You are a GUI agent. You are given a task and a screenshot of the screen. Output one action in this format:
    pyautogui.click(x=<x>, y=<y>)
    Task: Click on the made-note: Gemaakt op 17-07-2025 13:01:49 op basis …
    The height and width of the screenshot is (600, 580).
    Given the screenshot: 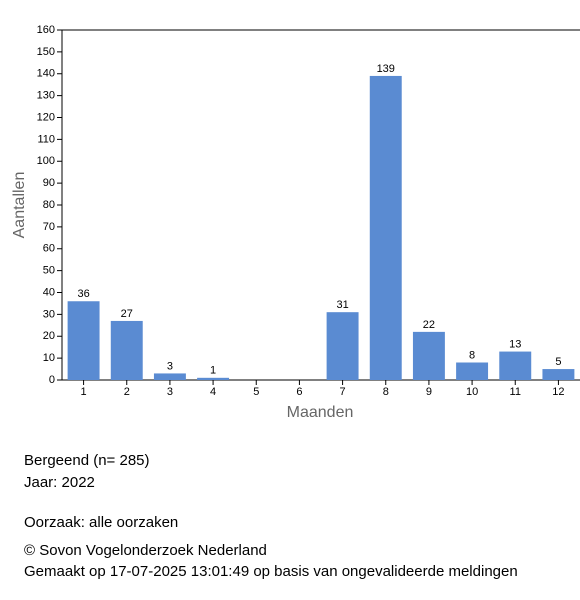 What is the action you would take?
    pyautogui.click(x=271, y=571)
    